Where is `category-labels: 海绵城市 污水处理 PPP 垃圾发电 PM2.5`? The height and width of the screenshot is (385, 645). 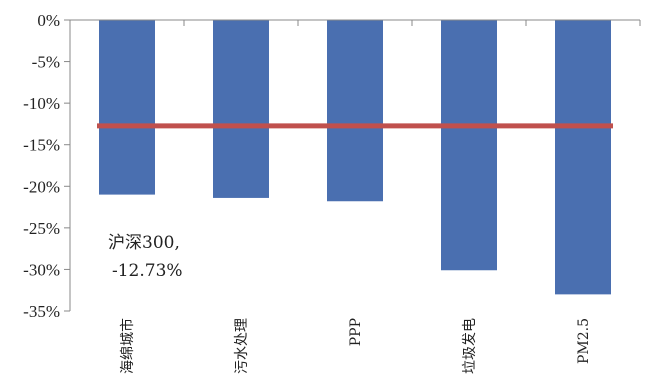 category-labels: 海绵城市 污水处理 PPP 垃圾发电 PM2.5 is located at coordinates (355, 346).